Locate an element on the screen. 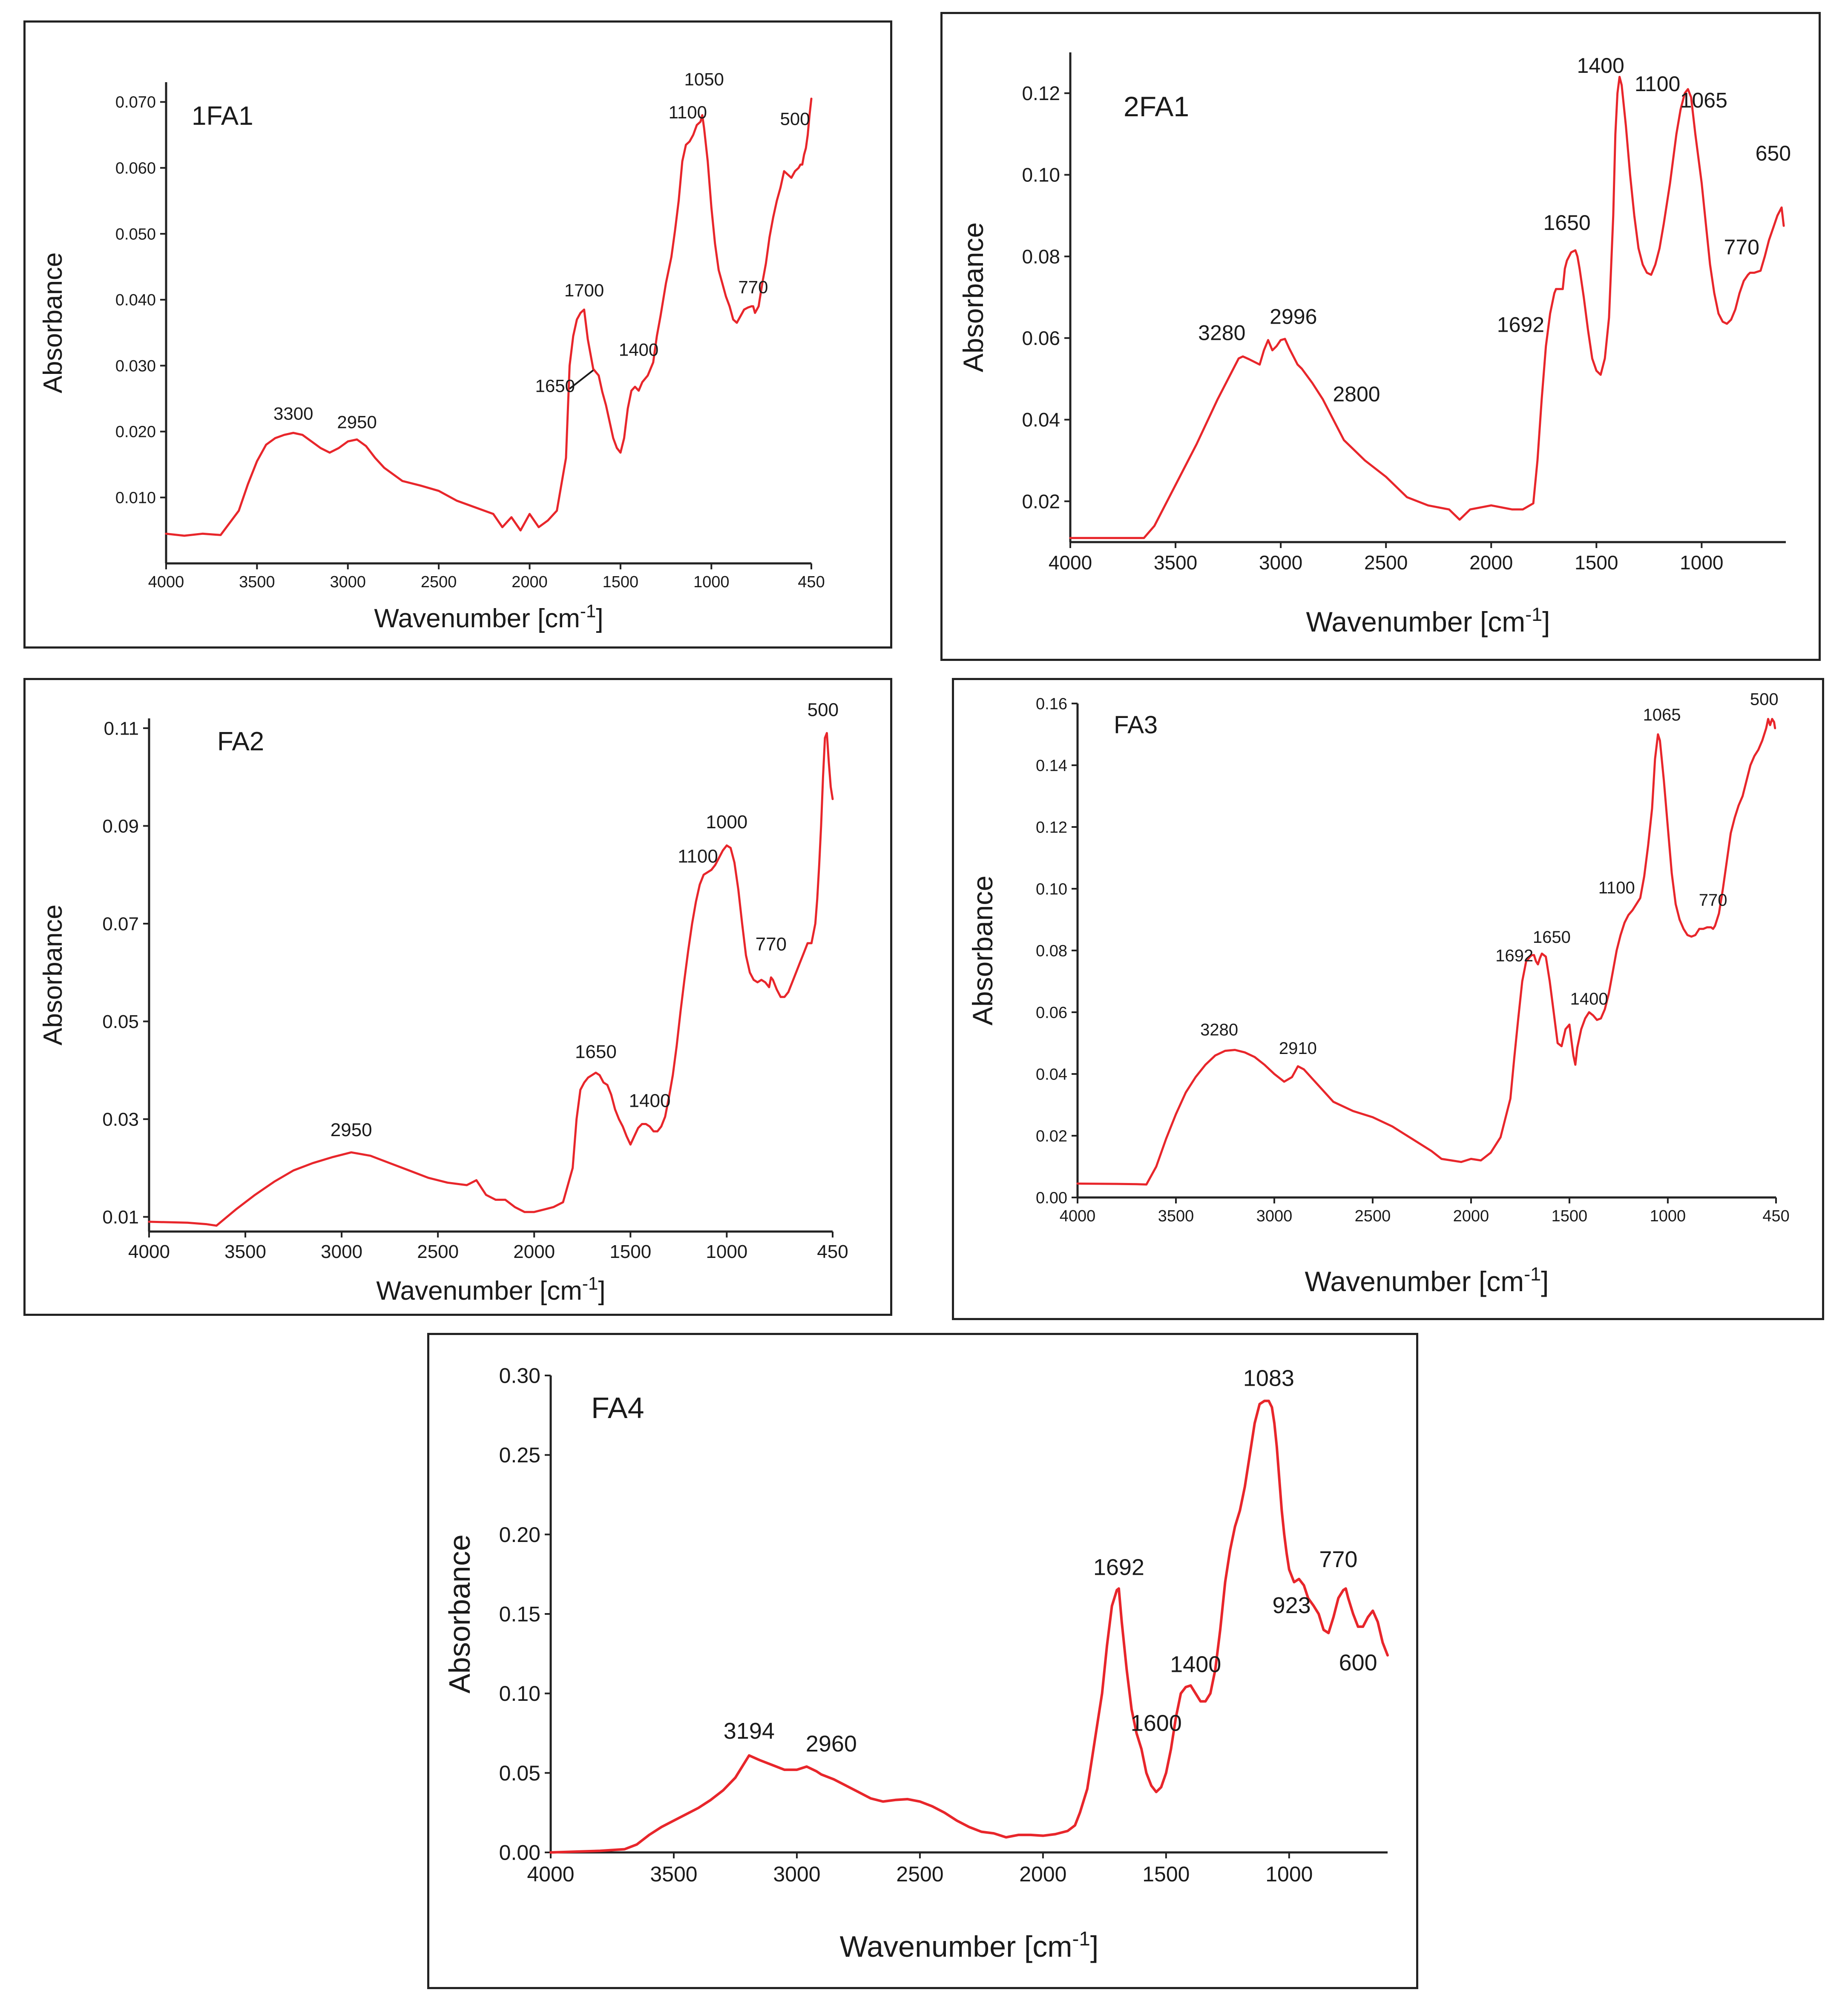  y-tick-label: 0.30 is located at coordinates (519, 1376).